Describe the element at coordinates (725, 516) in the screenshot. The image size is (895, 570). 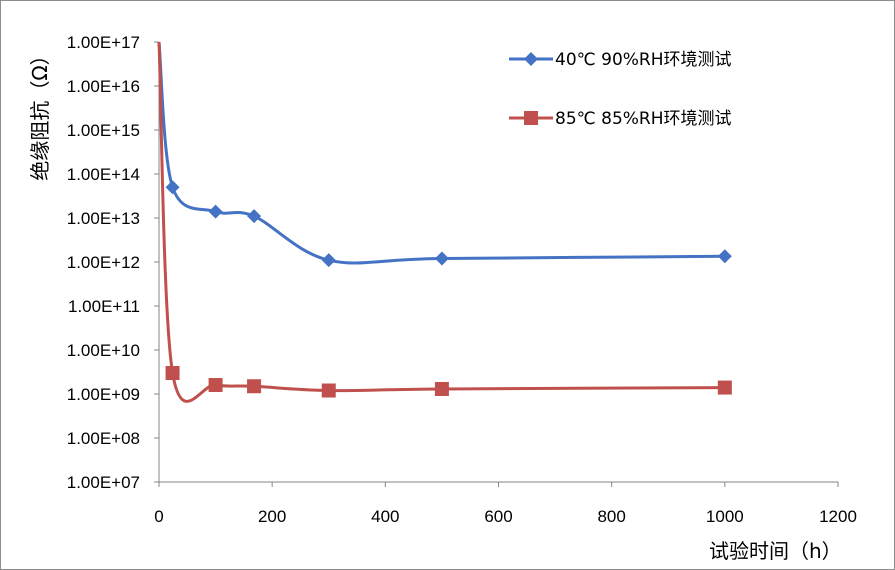
I see `x-tick-label: 1000` at that location.